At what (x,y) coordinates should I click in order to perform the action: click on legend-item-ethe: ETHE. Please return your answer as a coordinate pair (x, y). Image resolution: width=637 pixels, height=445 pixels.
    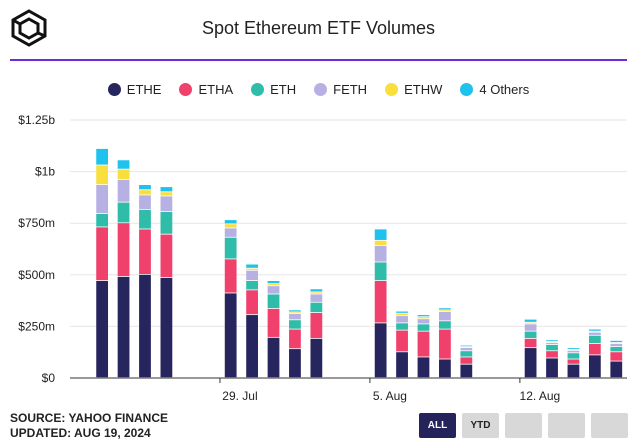
    Looking at the image, I should click on (134, 89).